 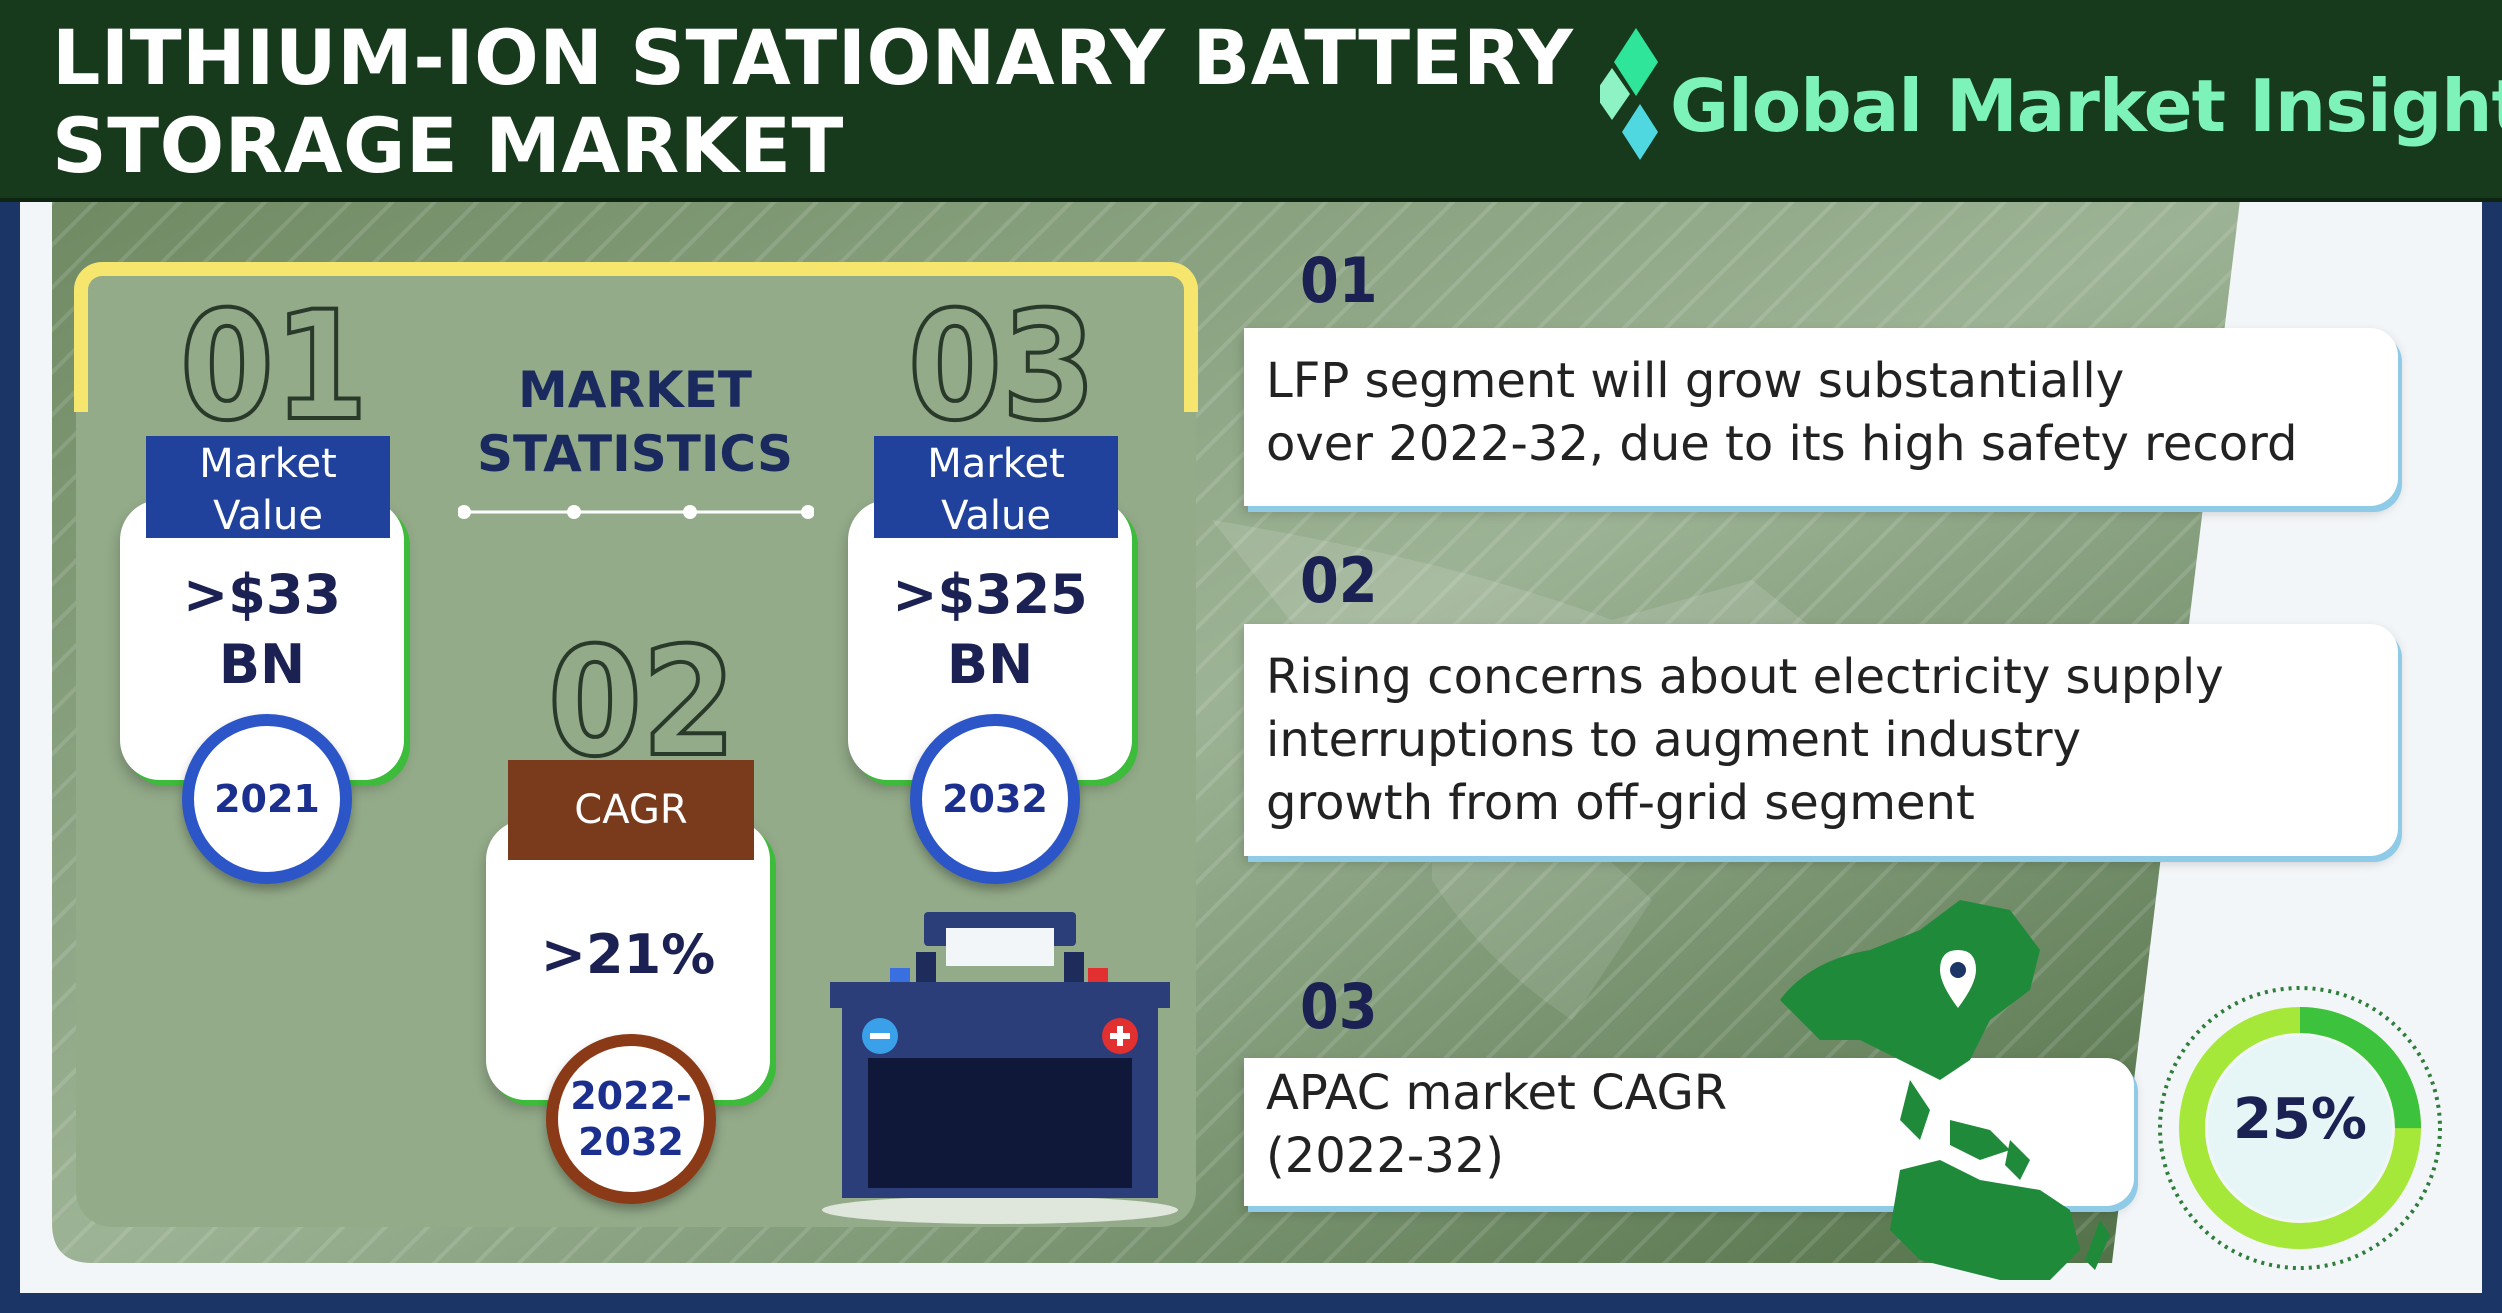 What do you see at coordinates (813, 57) in the screenshot?
I see `title-line-1: LITHIUM-ION STATIONARY BATTERY` at bounding box center [813, 57].